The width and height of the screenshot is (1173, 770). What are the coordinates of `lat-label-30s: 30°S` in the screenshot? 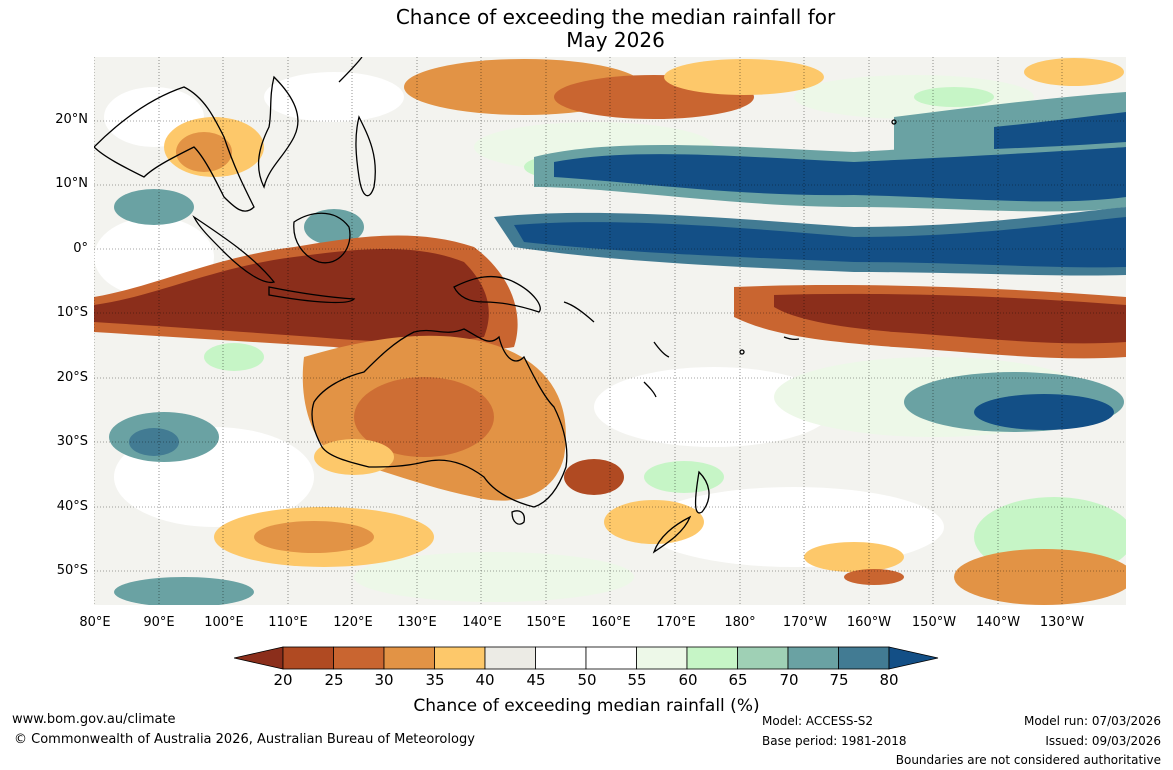 It's located at (72, 441).